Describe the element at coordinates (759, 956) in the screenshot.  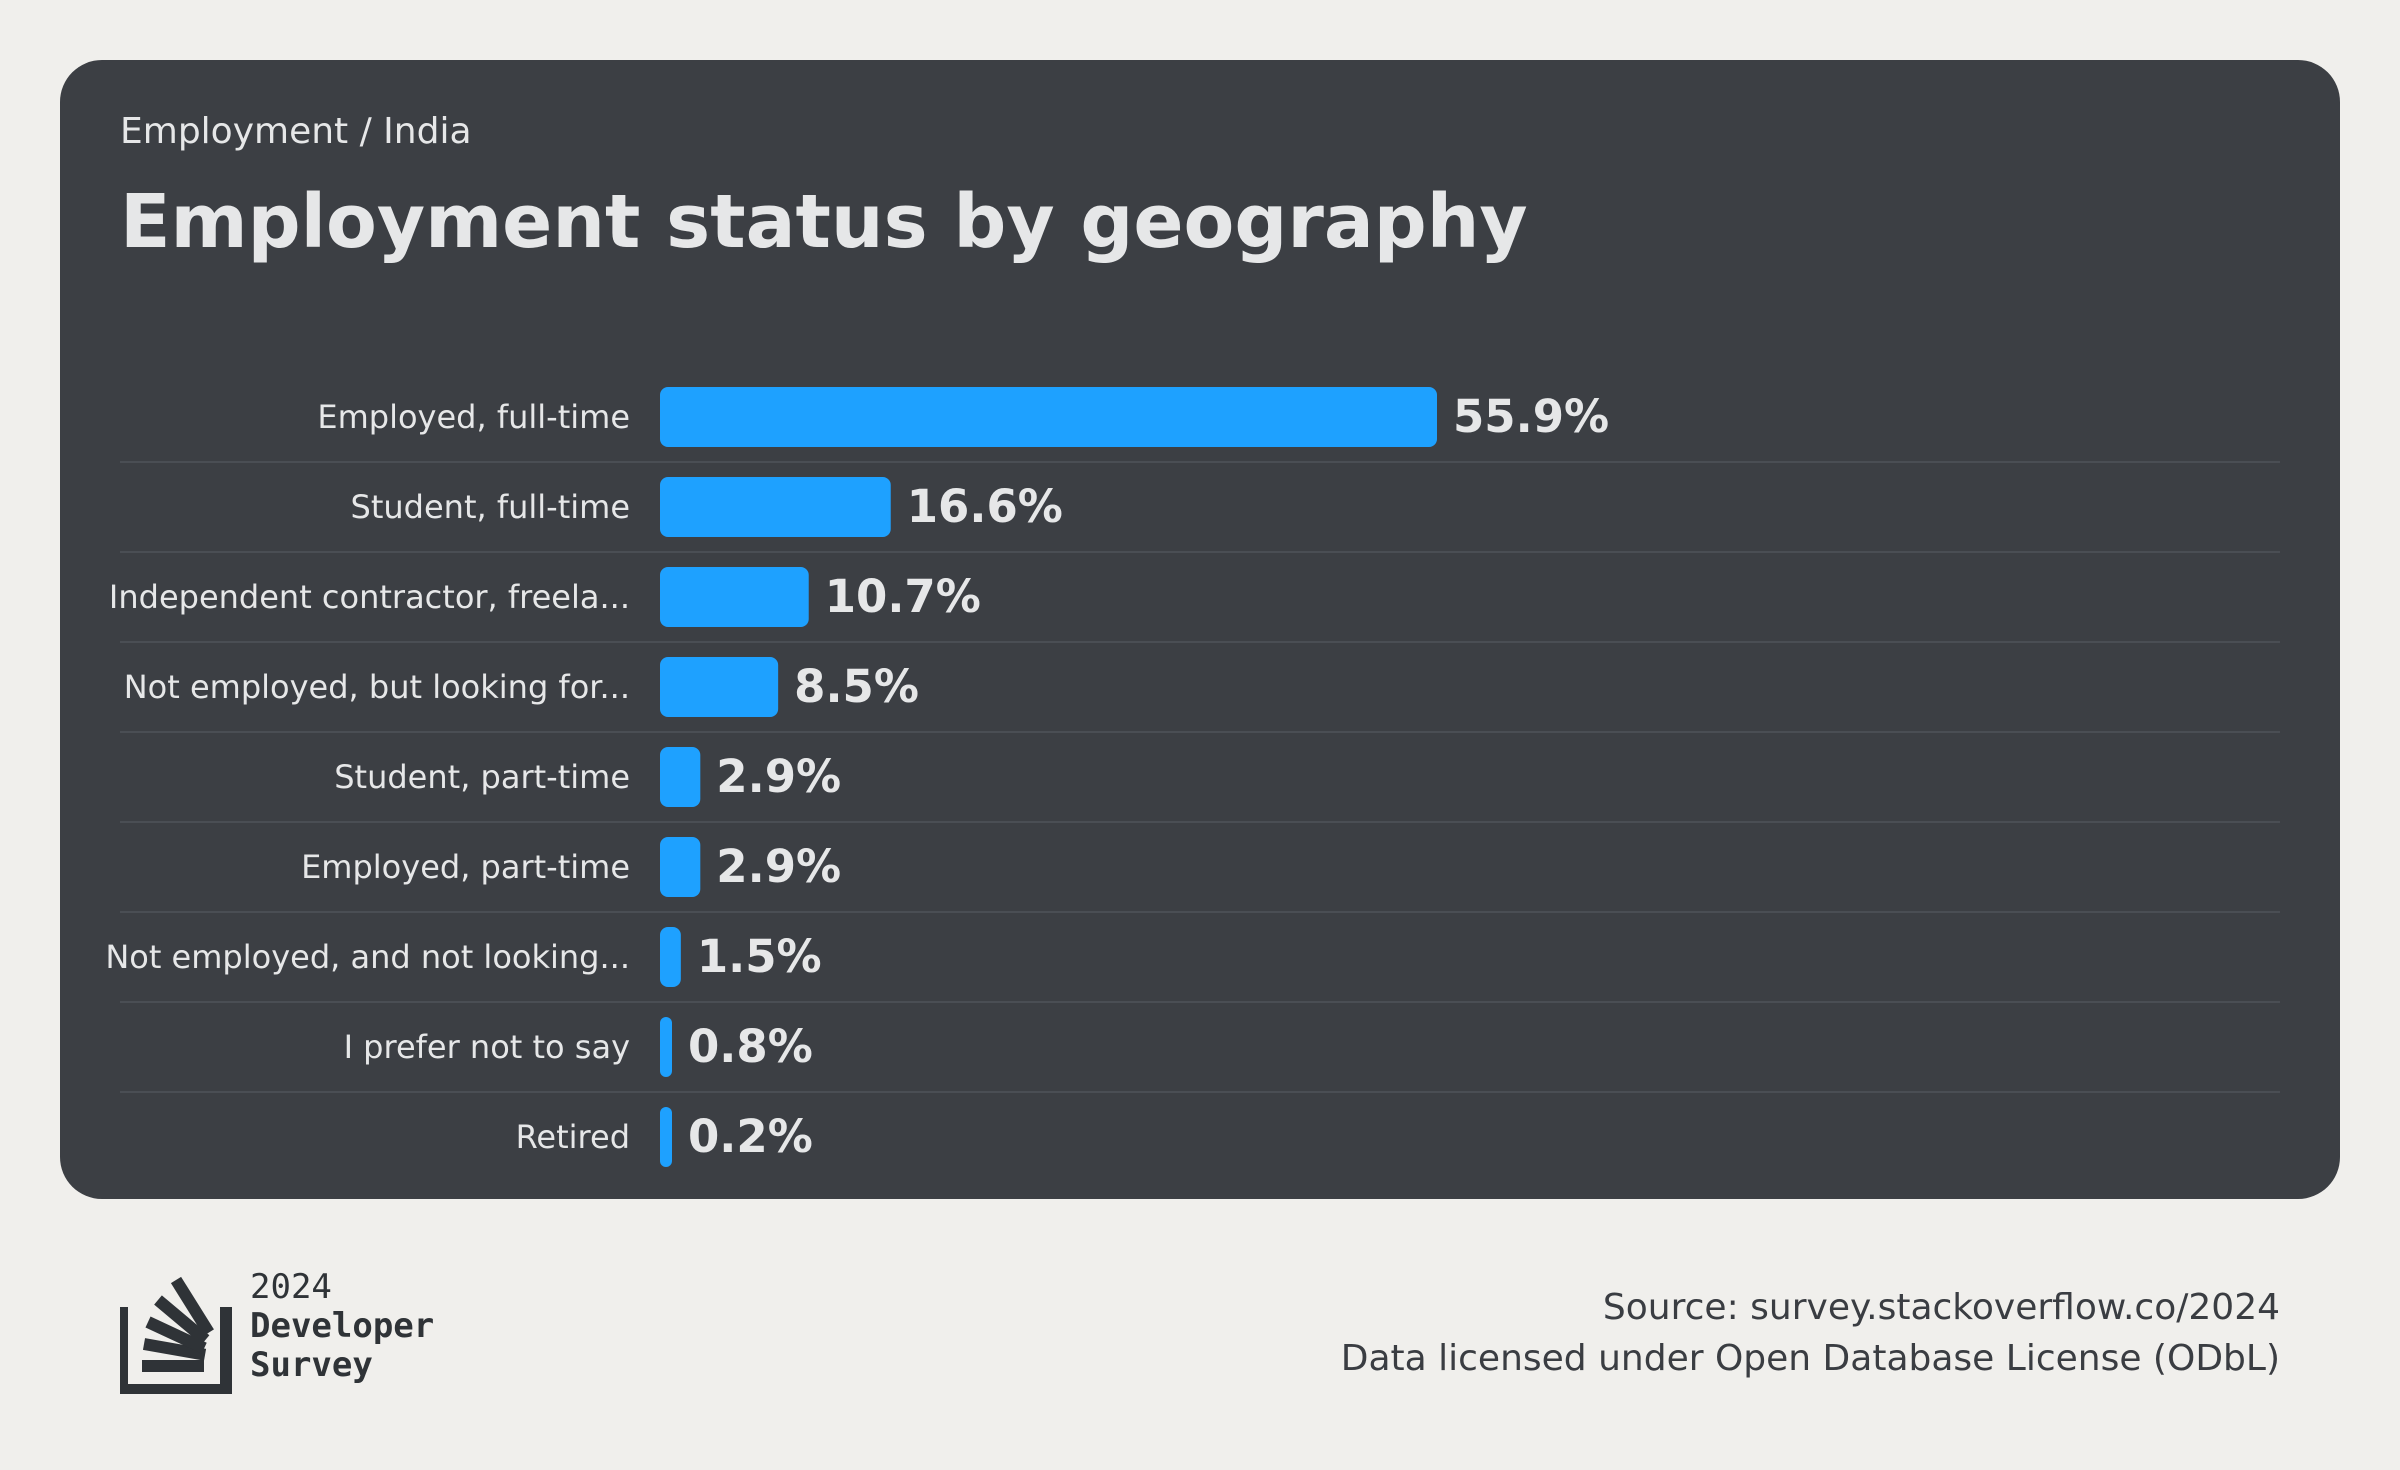
I see `value-label: 1.5%` at that location.